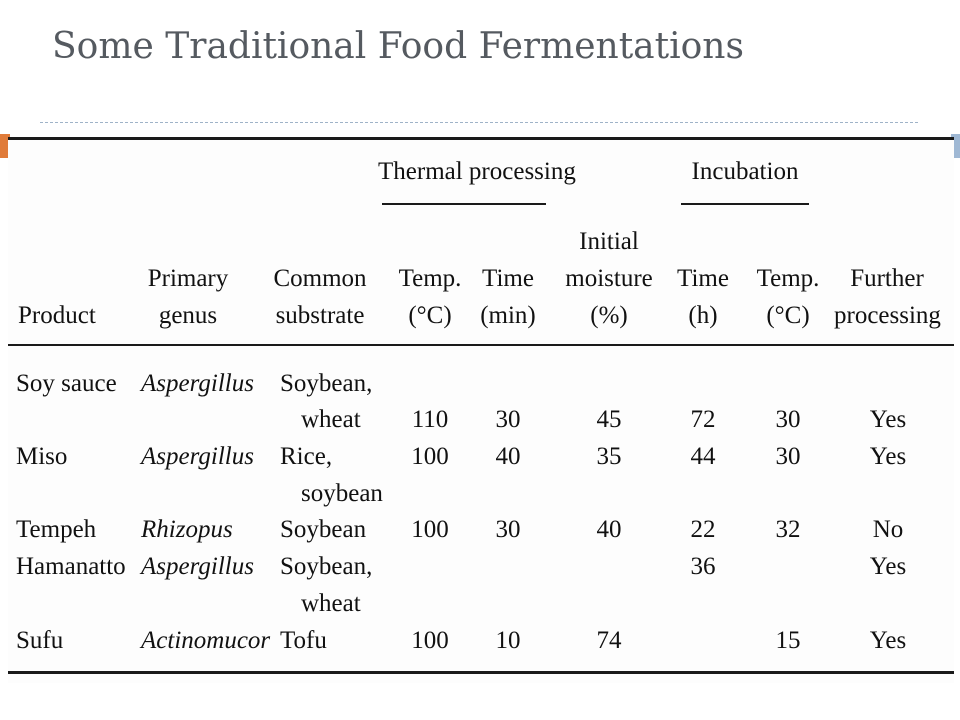 The height and width of the screenshot is (720, 960). What do you see at coordinates (609, 529) in the screenshot?
I see `table-cell-moisture: 40` at bounding box center [609, 529].